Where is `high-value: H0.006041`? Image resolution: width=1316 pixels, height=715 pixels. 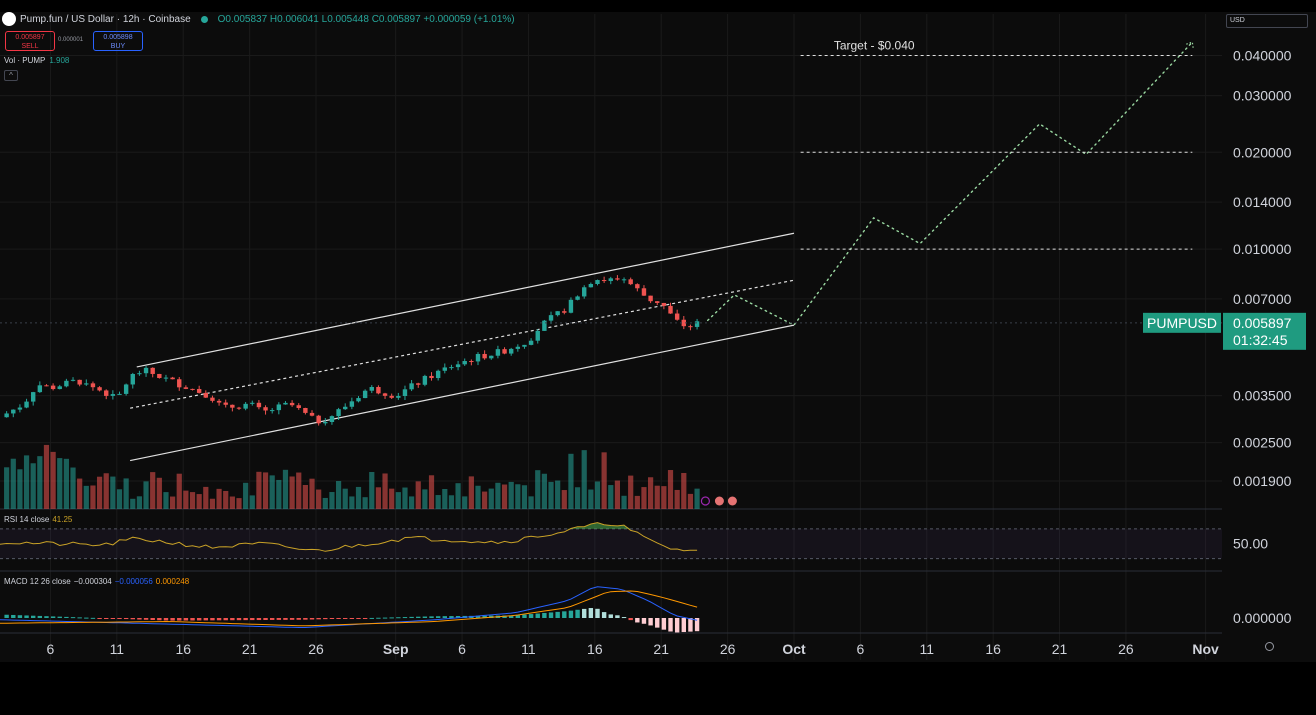 high-value: H0.006041 is located at coordinates (294, 19).